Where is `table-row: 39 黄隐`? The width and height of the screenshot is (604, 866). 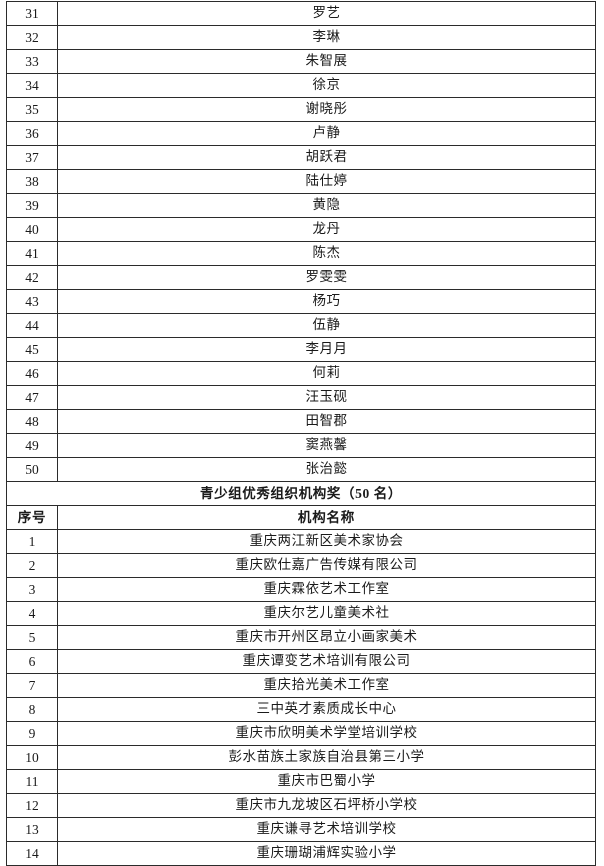
table-row: 39 黄隐 is located at coordinates (301, 205).